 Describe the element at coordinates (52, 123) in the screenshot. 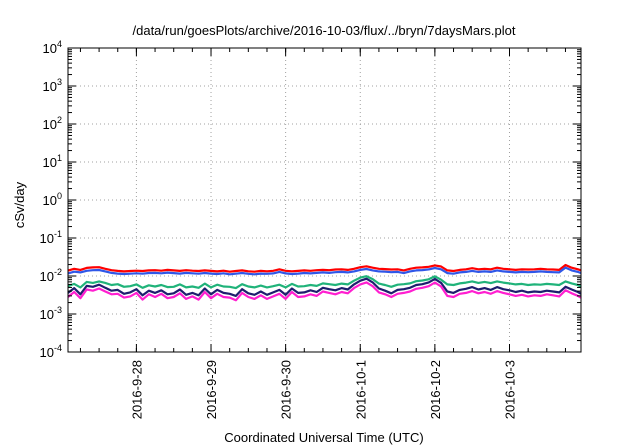

I see `y-tick-label: 10²` at that location.